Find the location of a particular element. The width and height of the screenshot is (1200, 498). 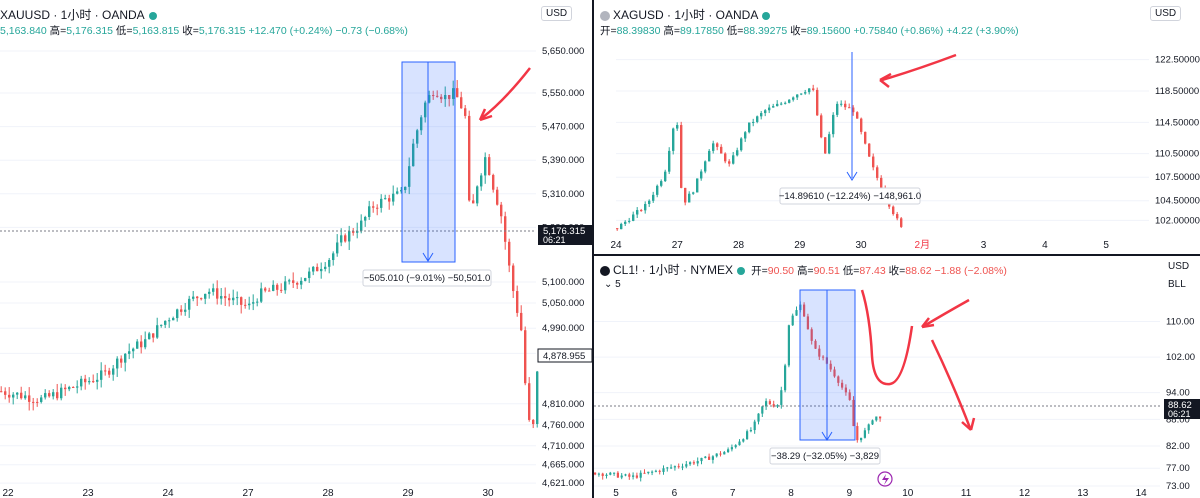

oil-icon is located at coordinates (605, 271).